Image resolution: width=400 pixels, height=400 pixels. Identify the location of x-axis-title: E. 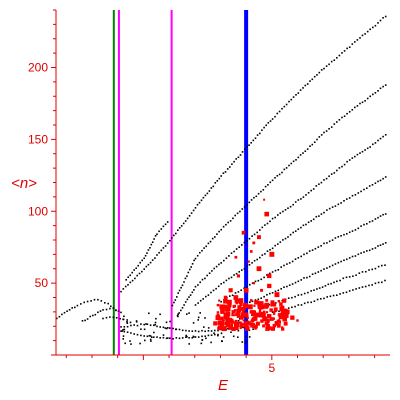
(223, 385).